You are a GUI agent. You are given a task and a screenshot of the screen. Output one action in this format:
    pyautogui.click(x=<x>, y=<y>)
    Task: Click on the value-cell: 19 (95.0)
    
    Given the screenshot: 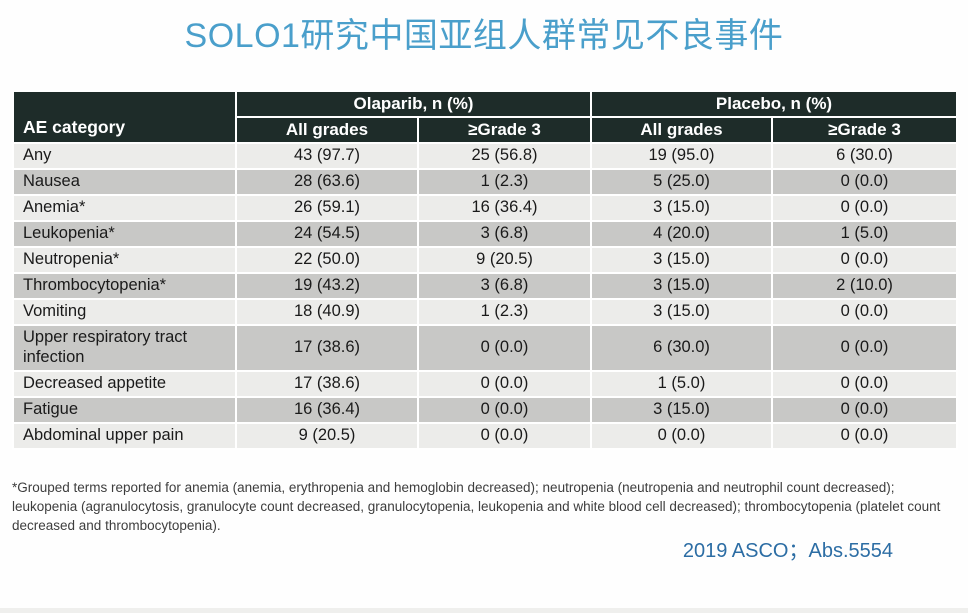 What is the action you would take?
    pyautogui.click(x=681, y=156)
    